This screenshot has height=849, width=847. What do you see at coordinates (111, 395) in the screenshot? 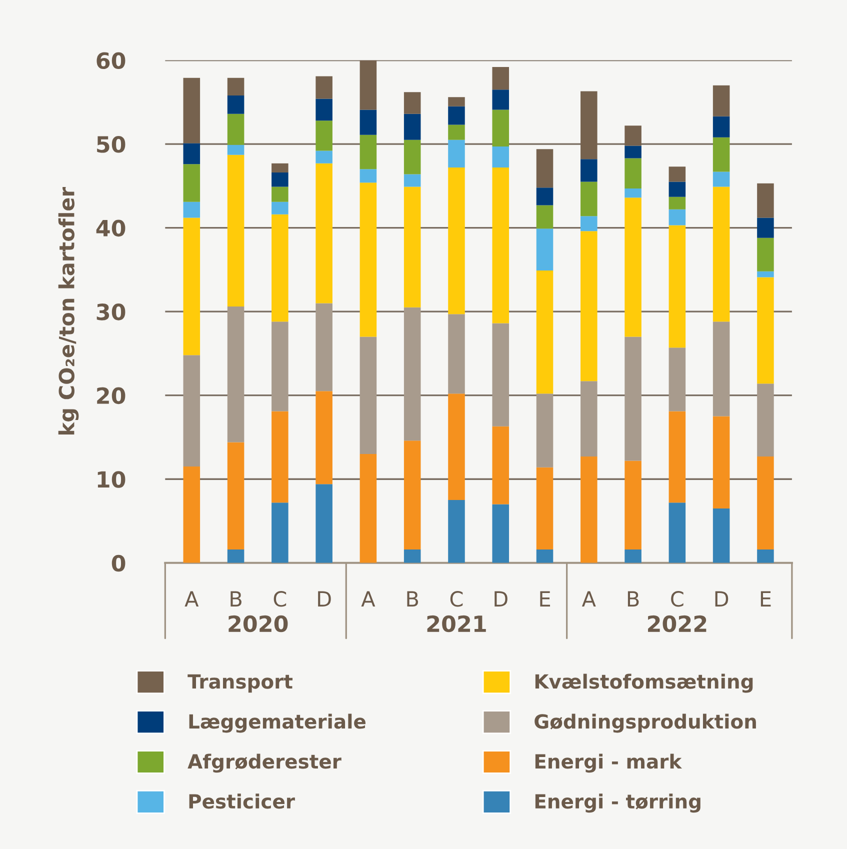
I see `y-tick-label: 20` at bounding box center [111, 395].